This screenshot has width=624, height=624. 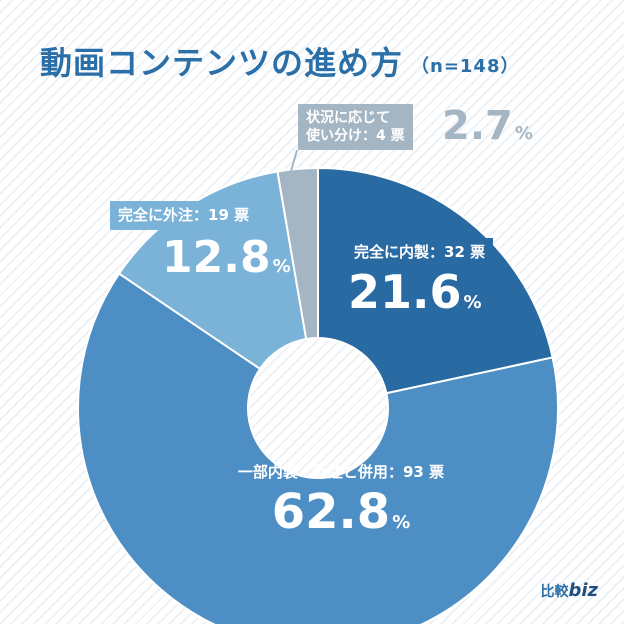 I want to click on slice-label-inhouse-count: 32, so click(x=454, y=252).